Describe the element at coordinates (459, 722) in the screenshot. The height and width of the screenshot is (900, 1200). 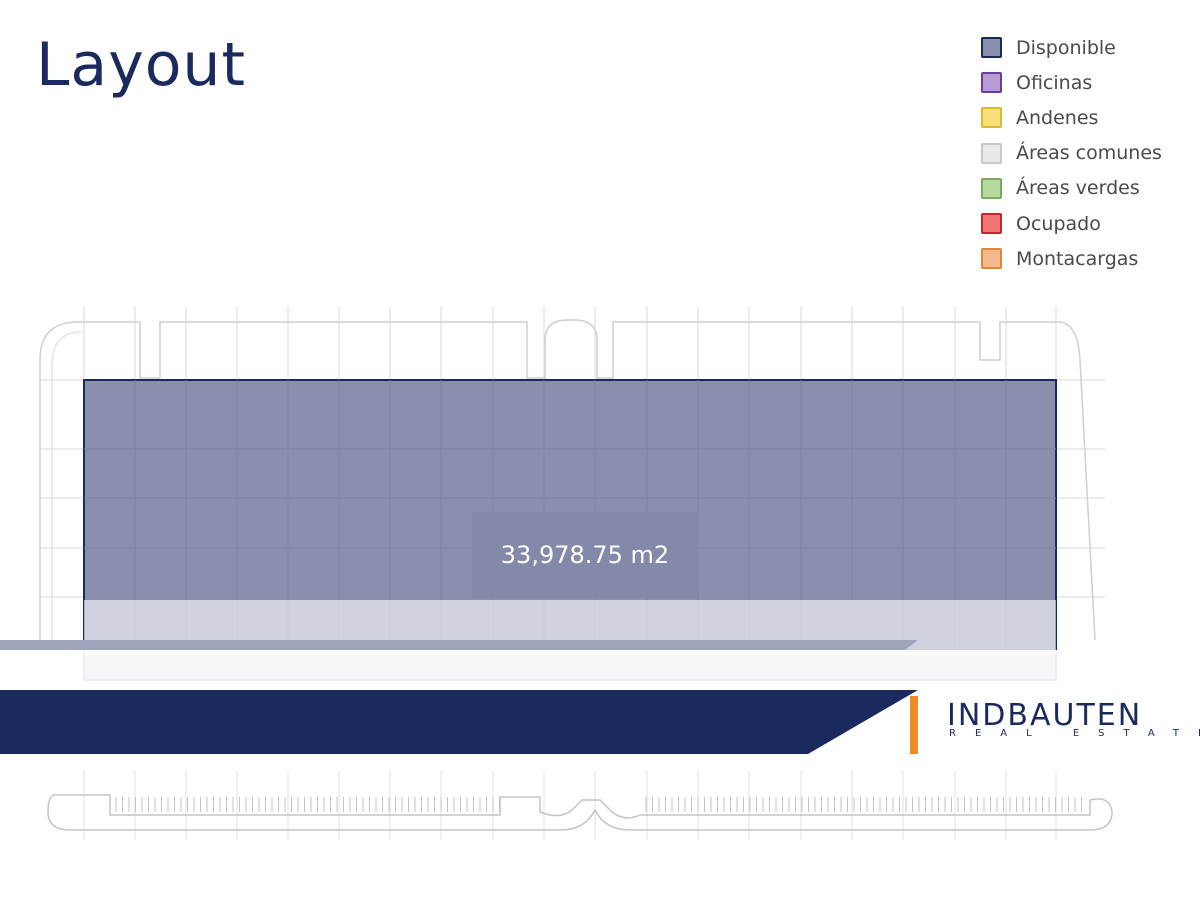
I see `banner-navy-stripe` at that location.